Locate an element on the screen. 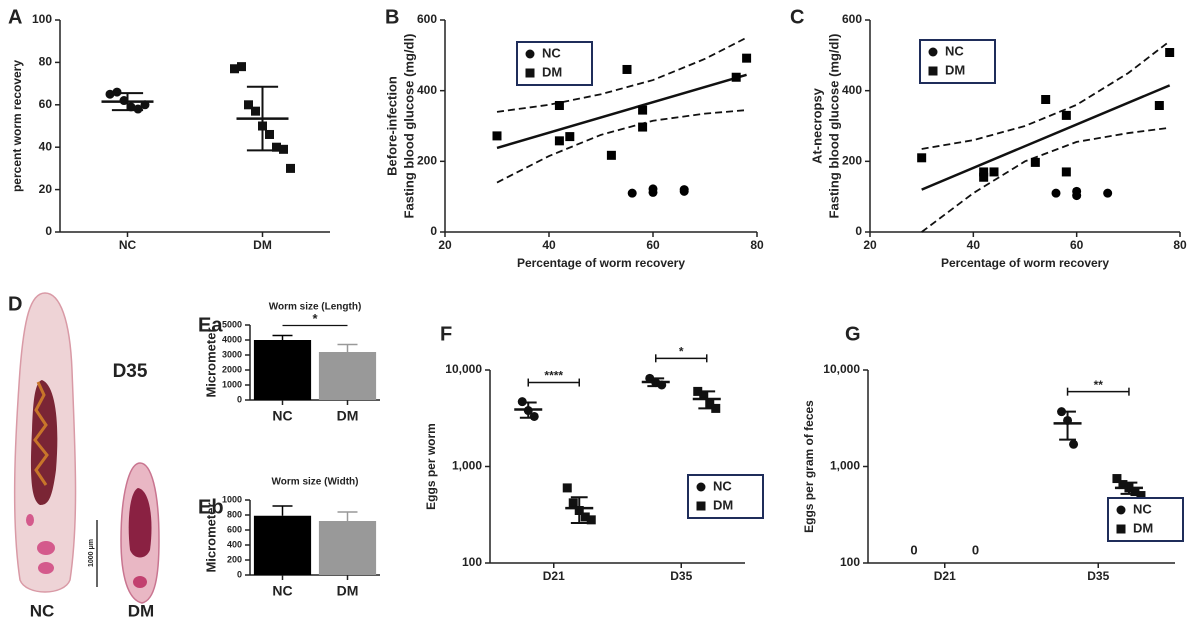  y-tick-label: 2000 is located at coordinates (232, 369).